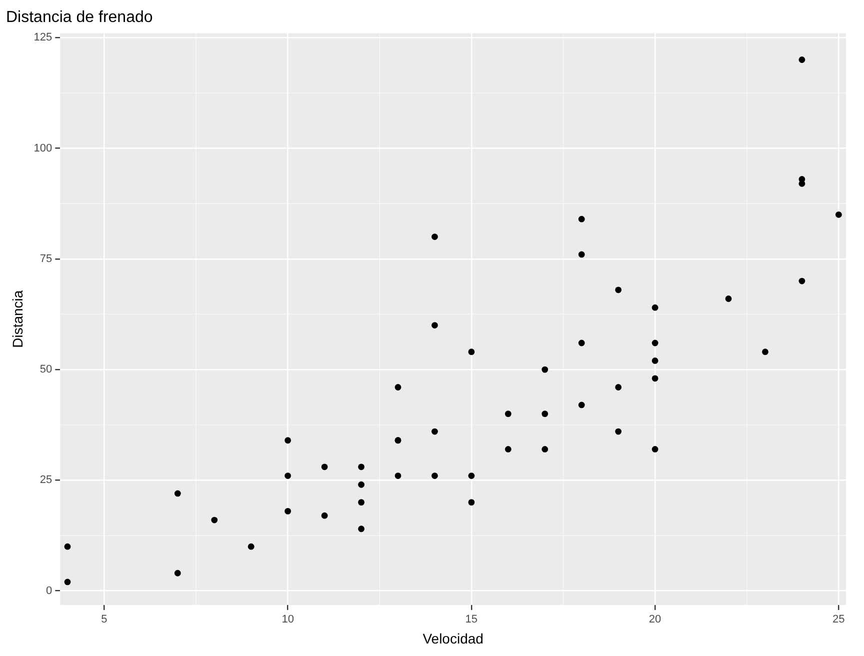 The width and height of the screenshot is (864, 656). What do you see at coordinates (17, 319) in the screenshot?
I see `y-axis-title: Distancia` at bounding box center [17, 319].